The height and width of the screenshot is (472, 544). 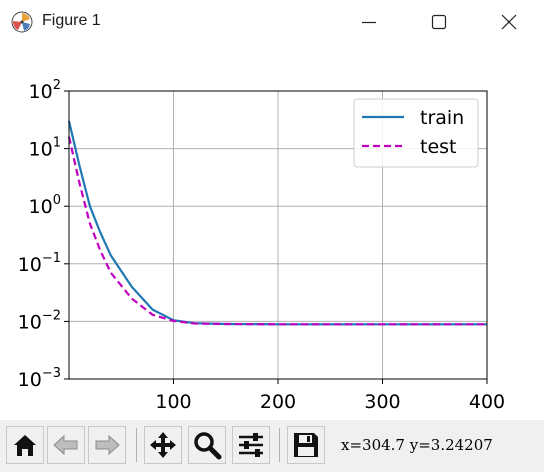 I want to click on configure-subplots-button, so click(x=251, y=445).